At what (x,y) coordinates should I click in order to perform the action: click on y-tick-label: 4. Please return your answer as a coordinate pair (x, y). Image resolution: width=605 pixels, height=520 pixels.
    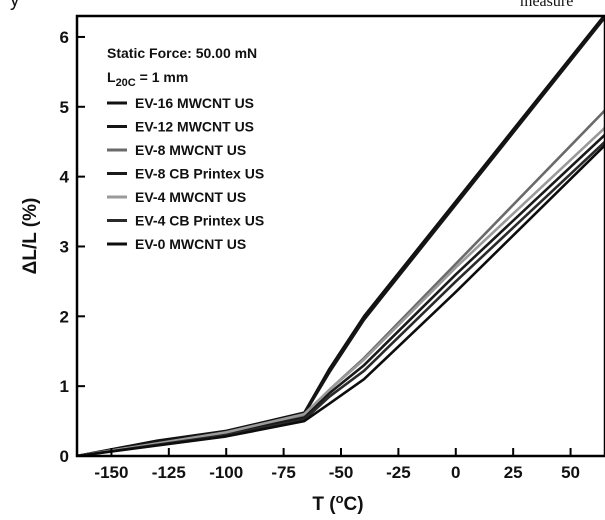
    Looking at the image, I should click on (65, 177).